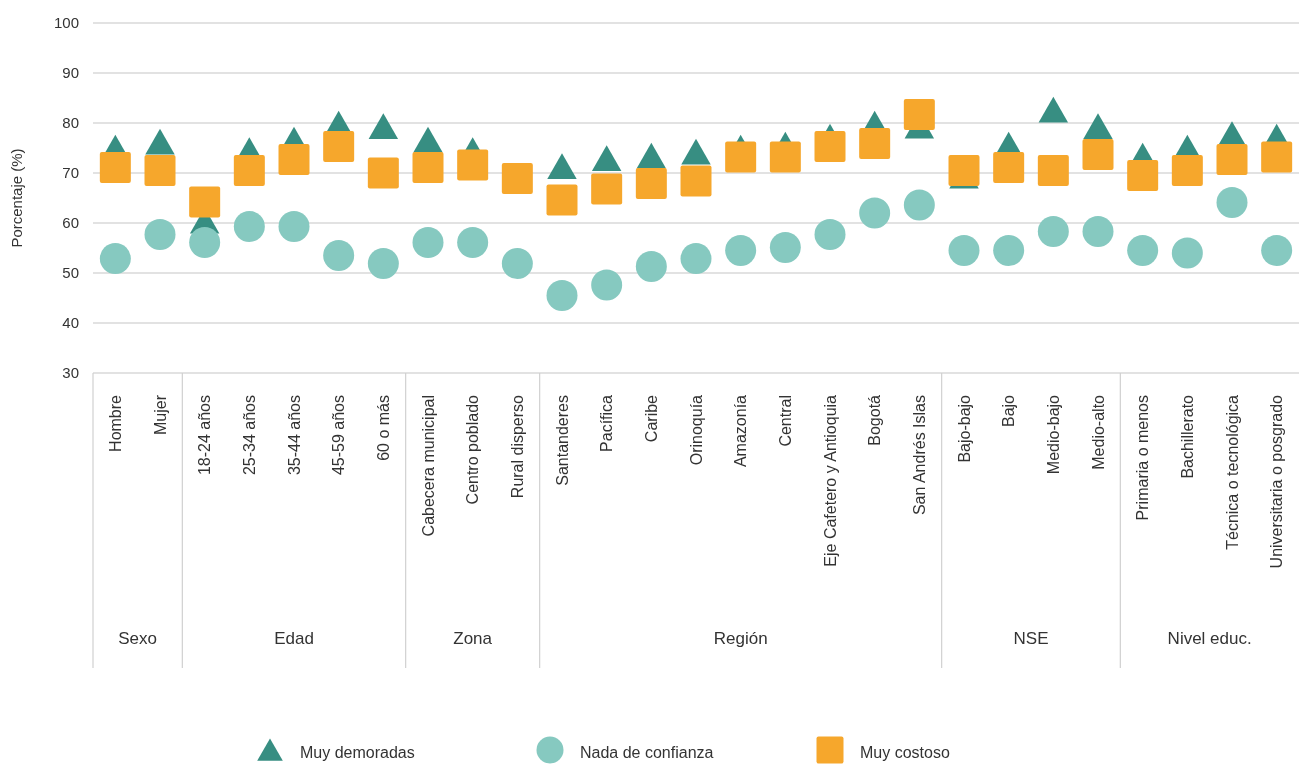 The image size is (1300, 765). What do you see at coordinates (70, 373) in the screenshot?
I see `y-tick-label: 30` at bounding box center [70, 373].